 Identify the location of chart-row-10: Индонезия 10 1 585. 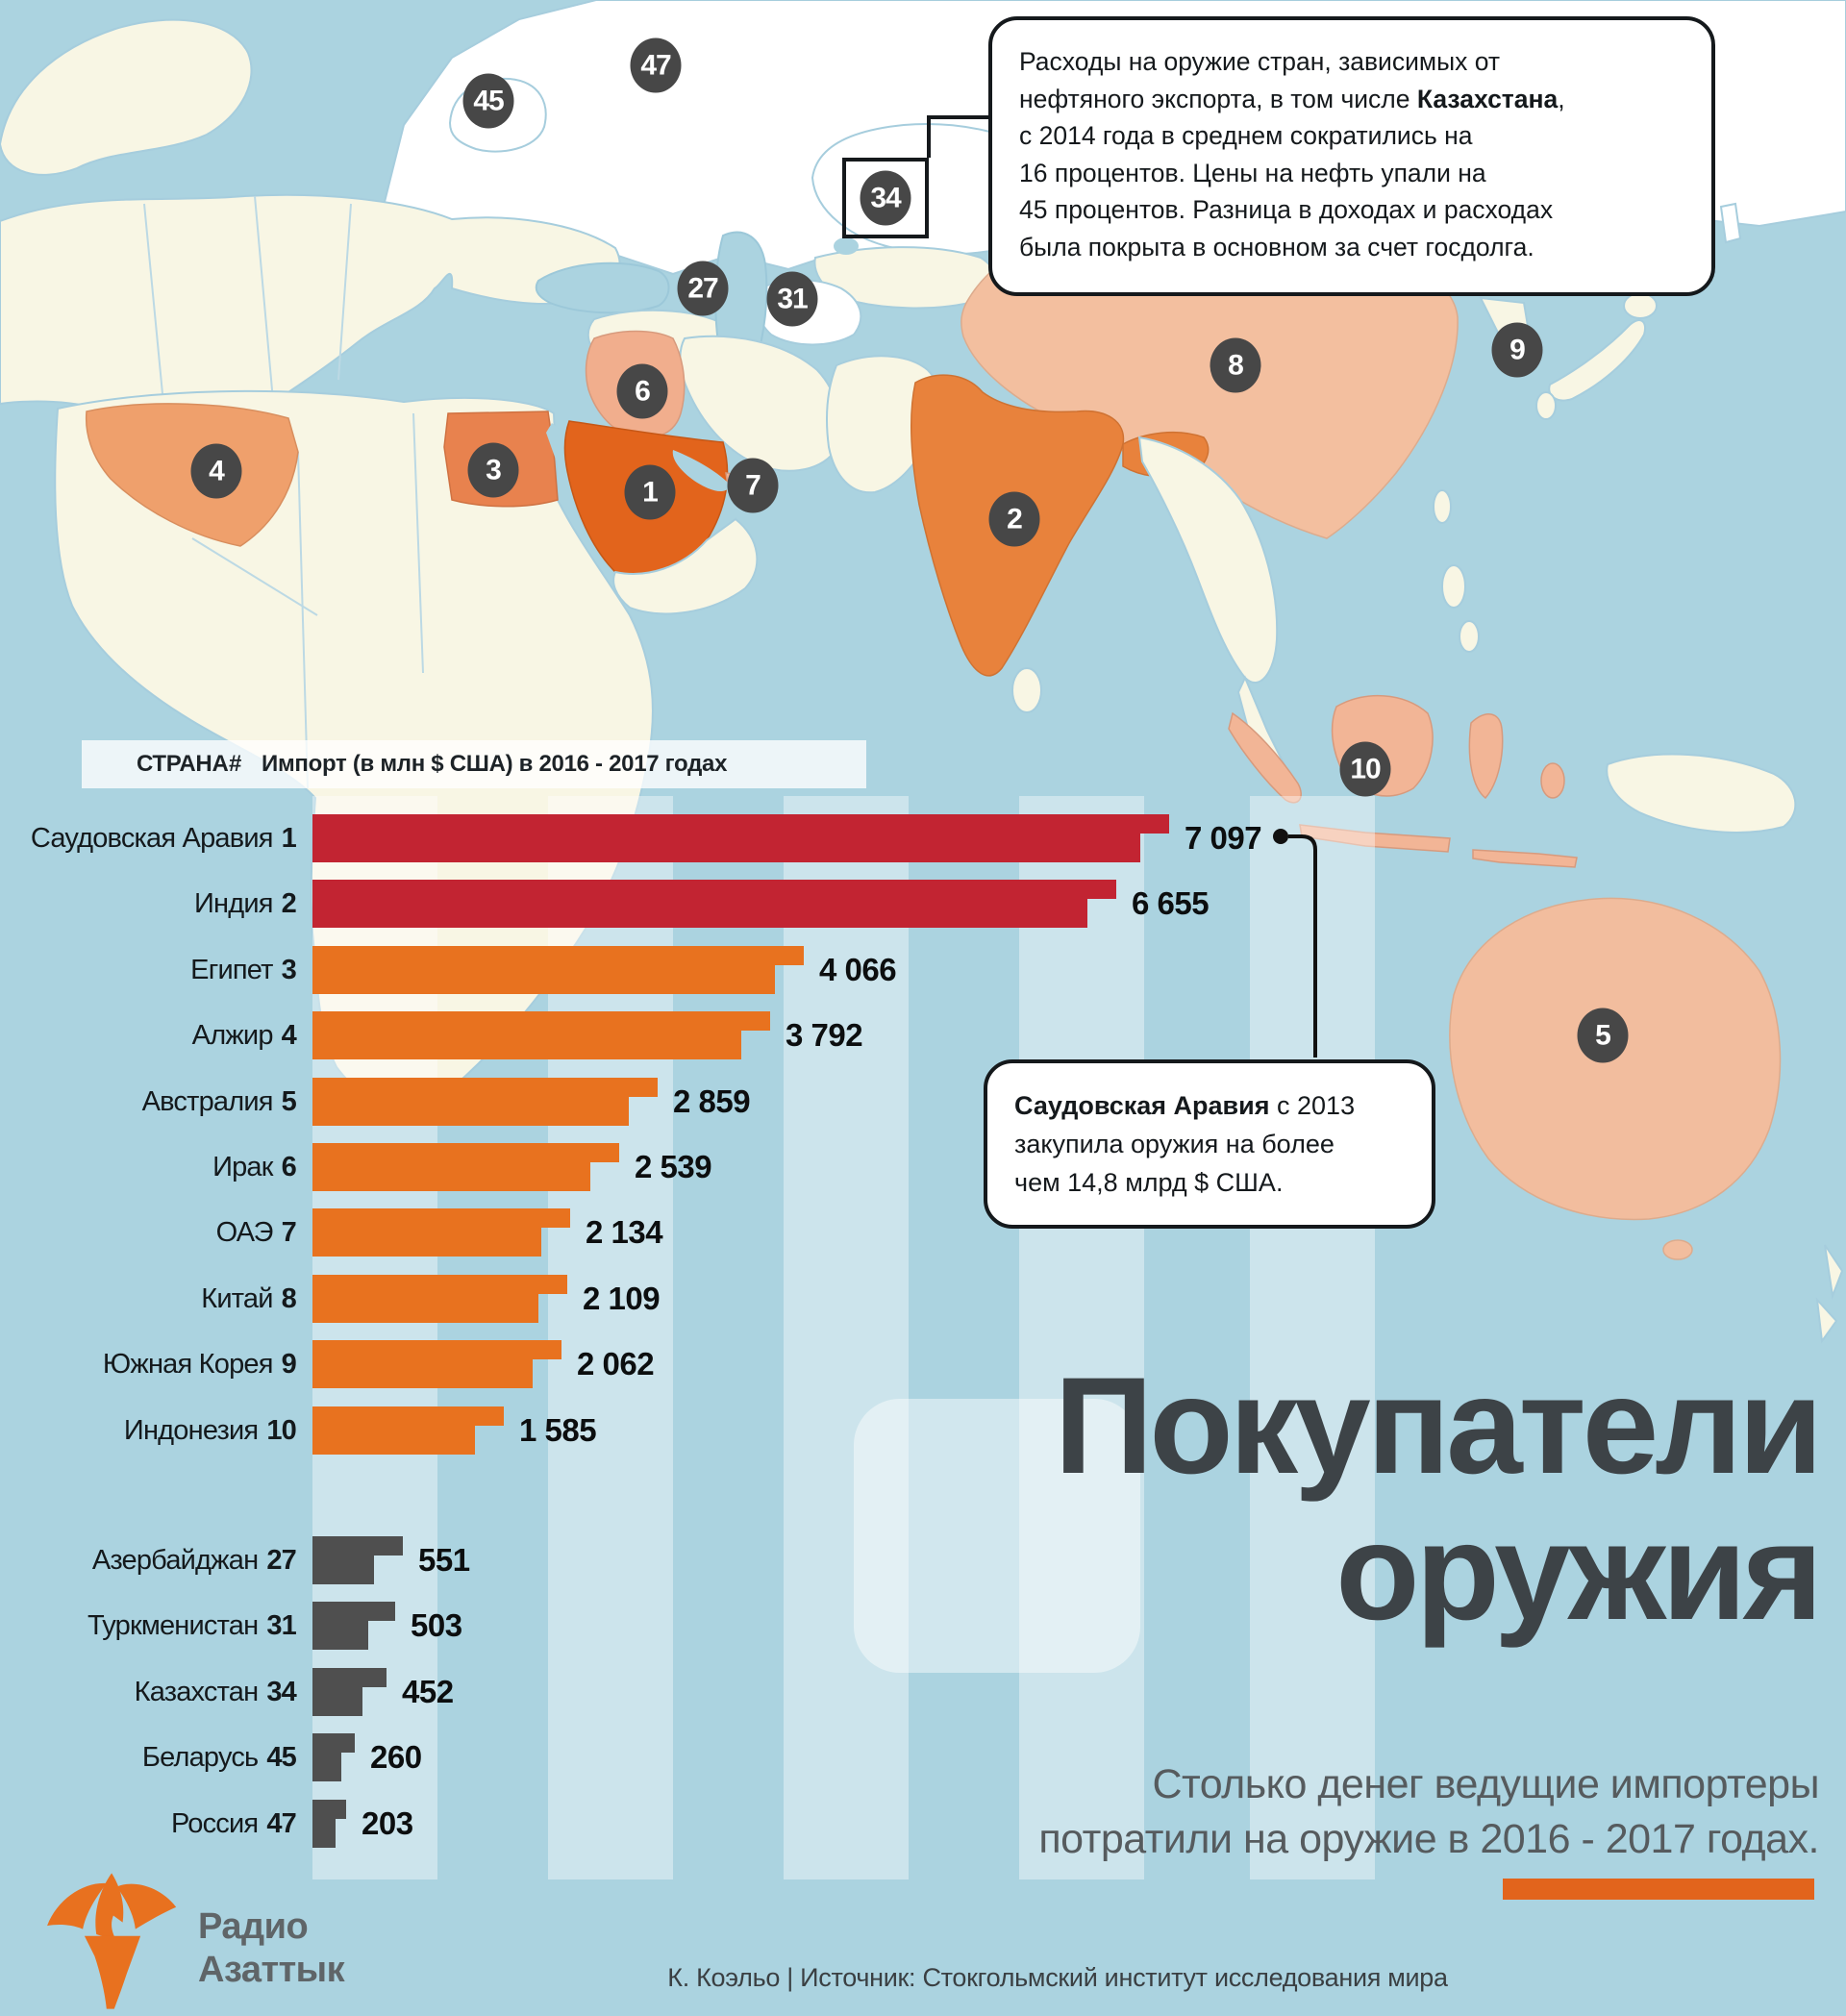
(923, 1430).